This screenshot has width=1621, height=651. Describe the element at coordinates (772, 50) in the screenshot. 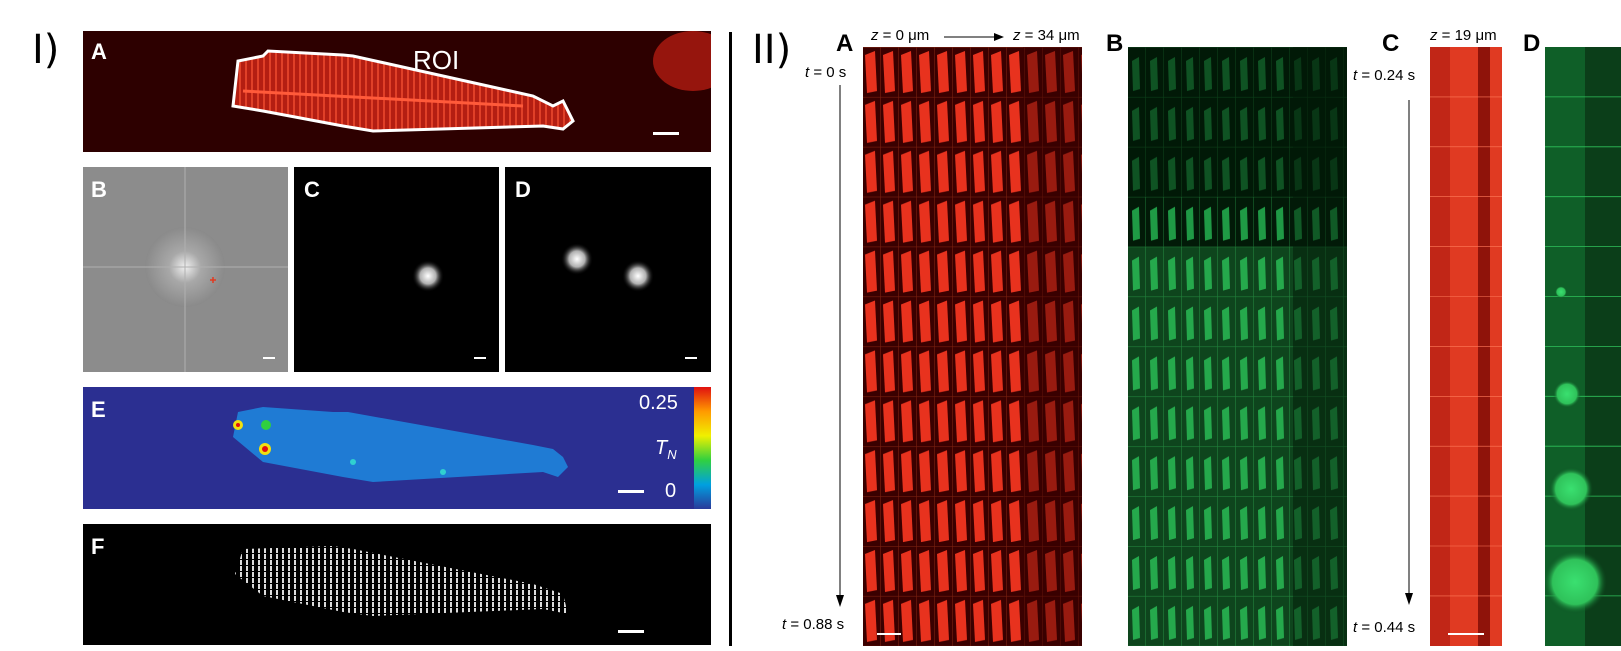

I see `section-II-label: II)` at that location.